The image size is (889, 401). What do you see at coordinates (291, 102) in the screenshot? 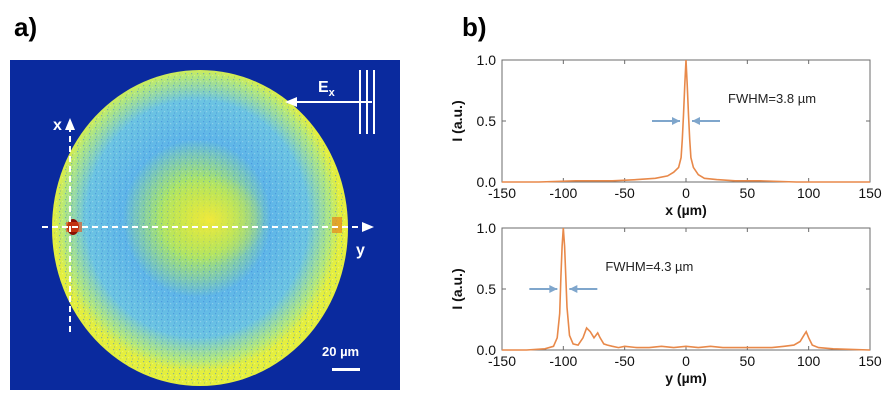
I see `field-arrow-head` at bounding box center [291, 102].